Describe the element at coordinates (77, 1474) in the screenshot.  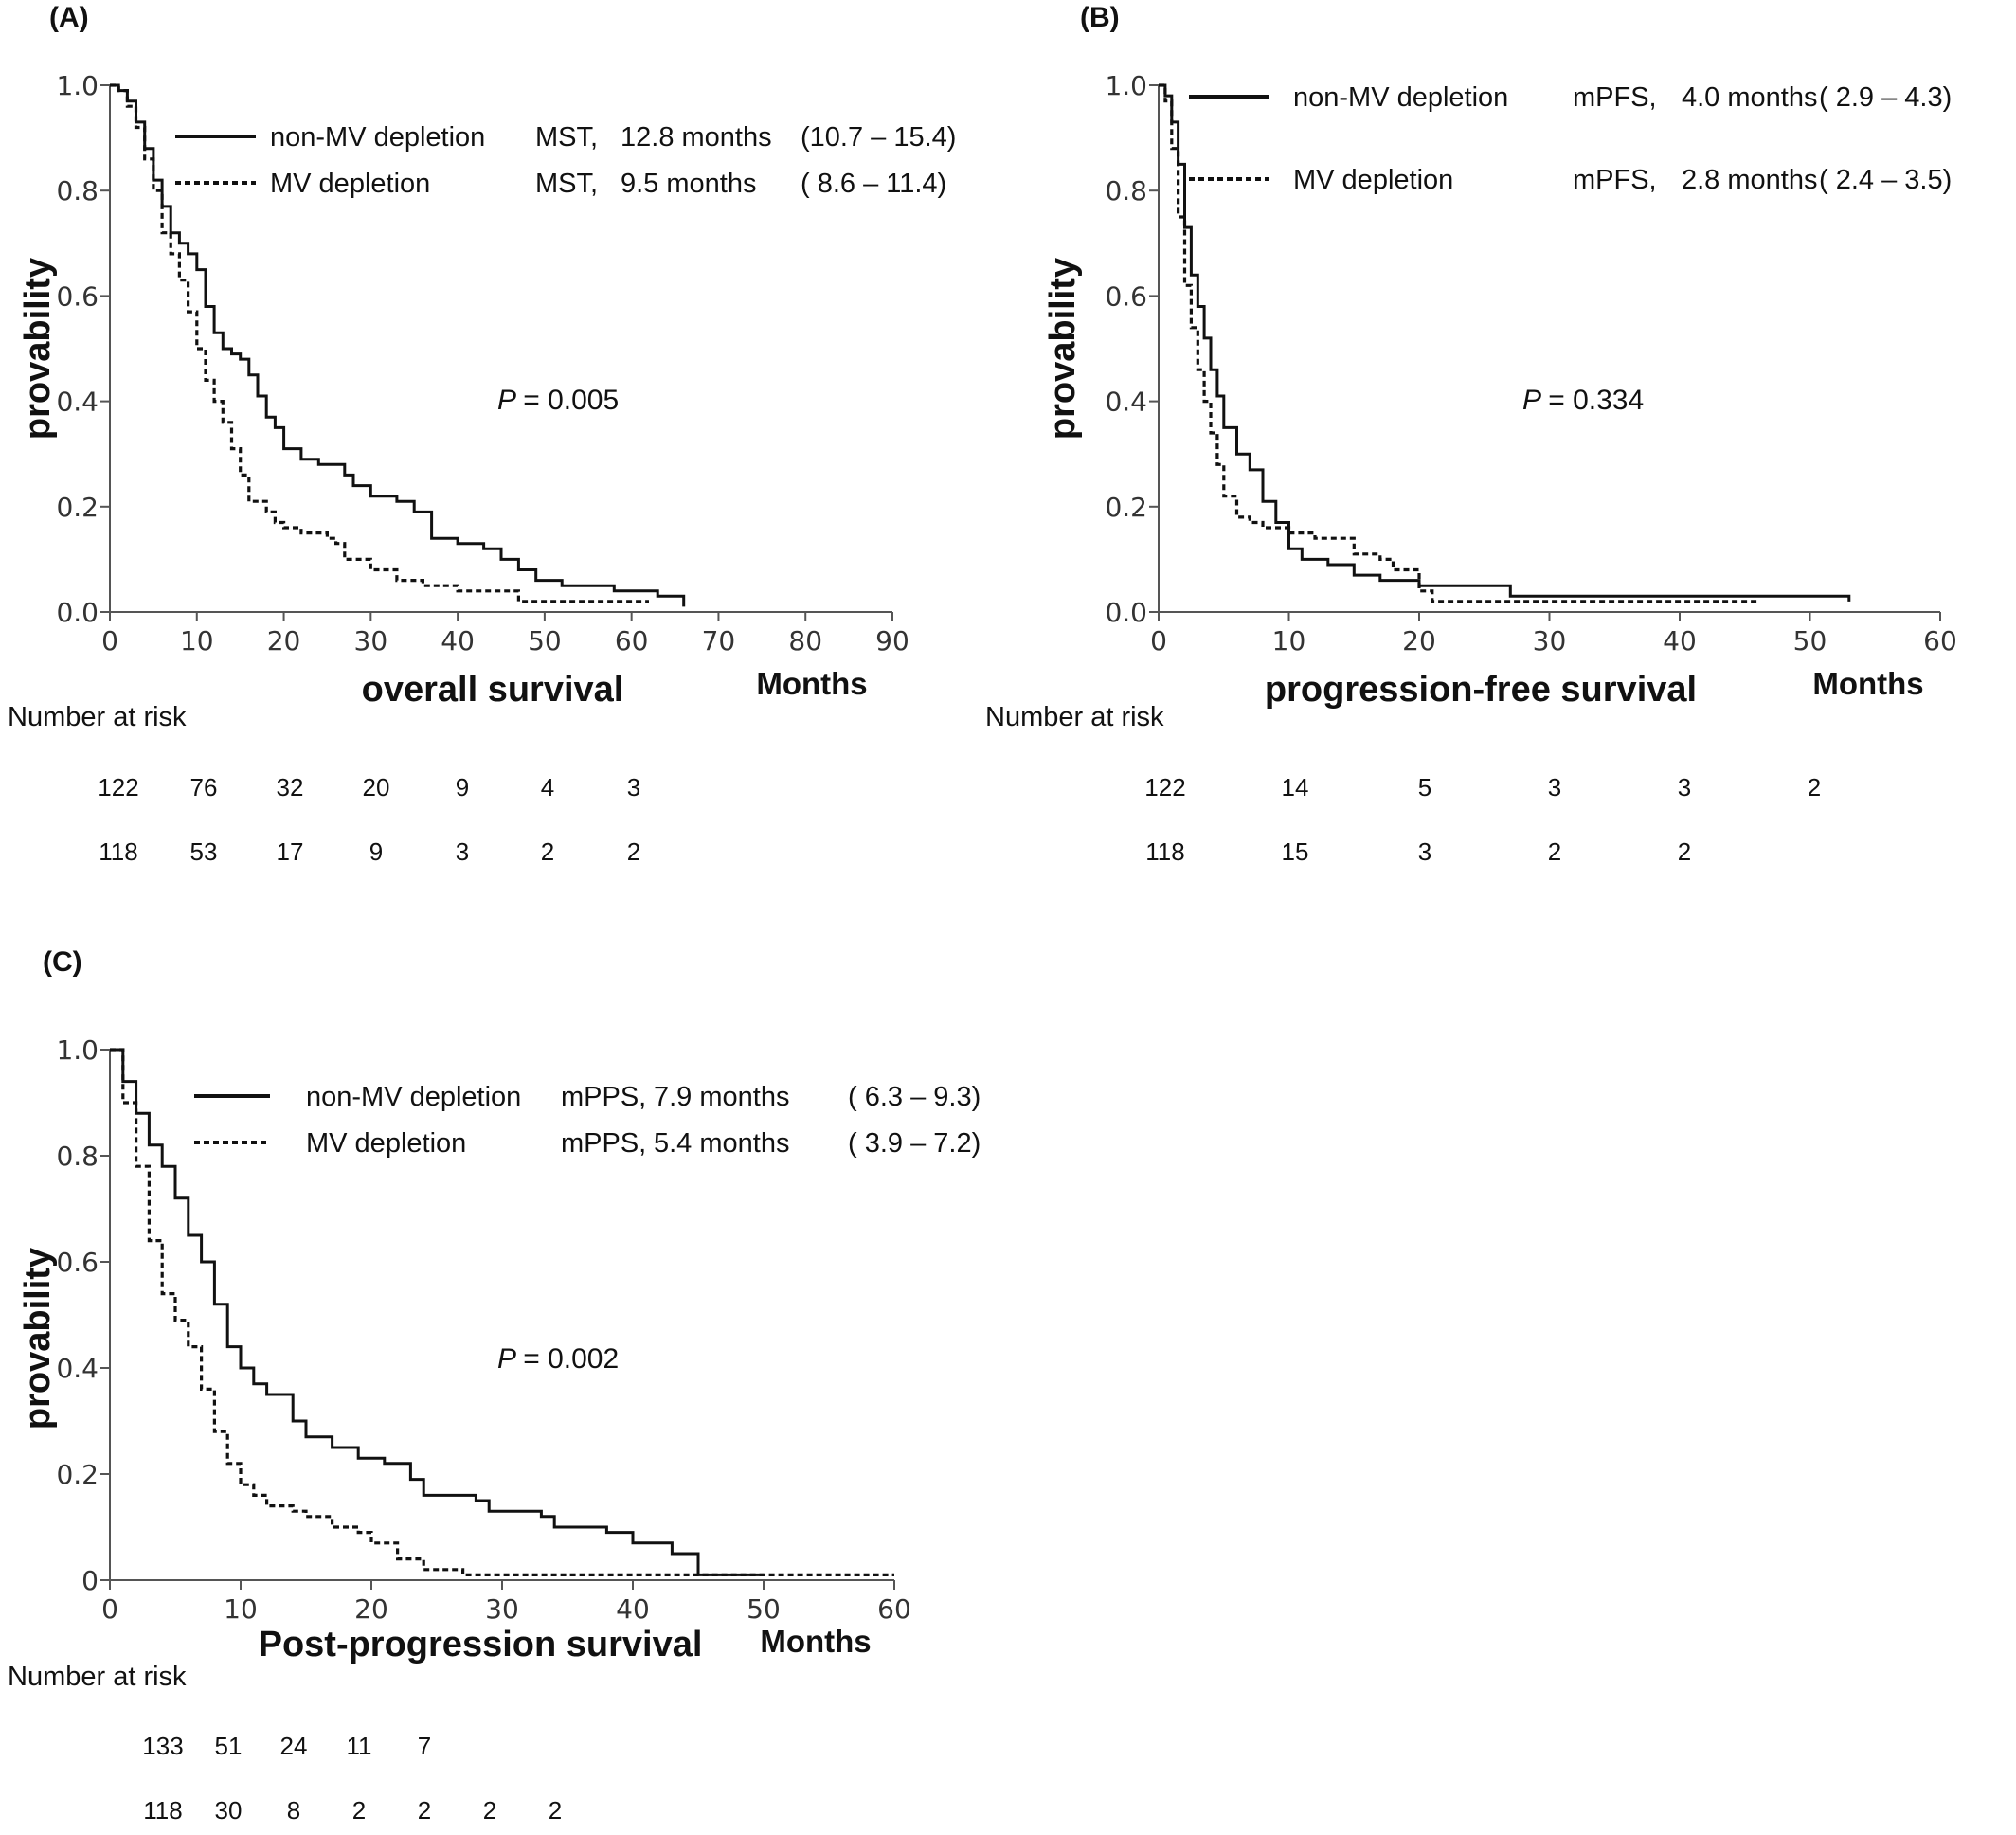
I see `y-tick-label: 0.2` at that location.